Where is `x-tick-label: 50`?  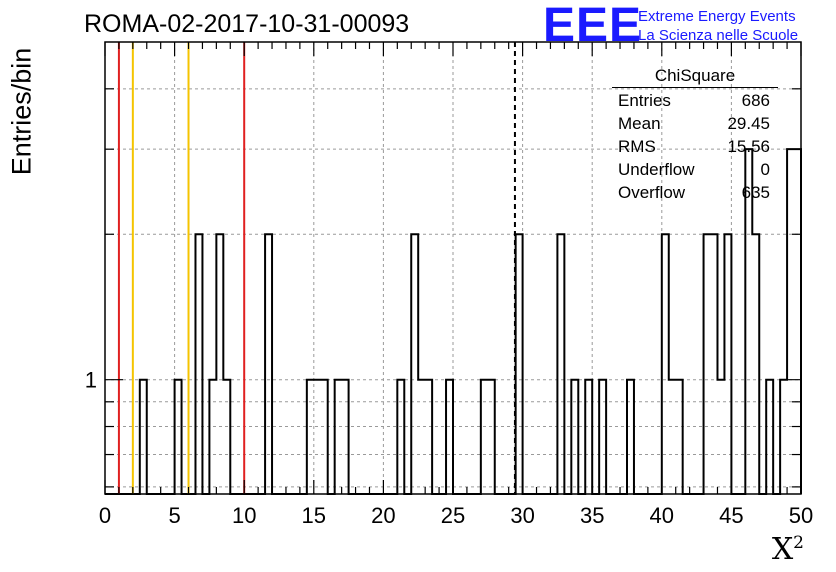 x-tick-label: 50 is located at coordinates (801, 515).